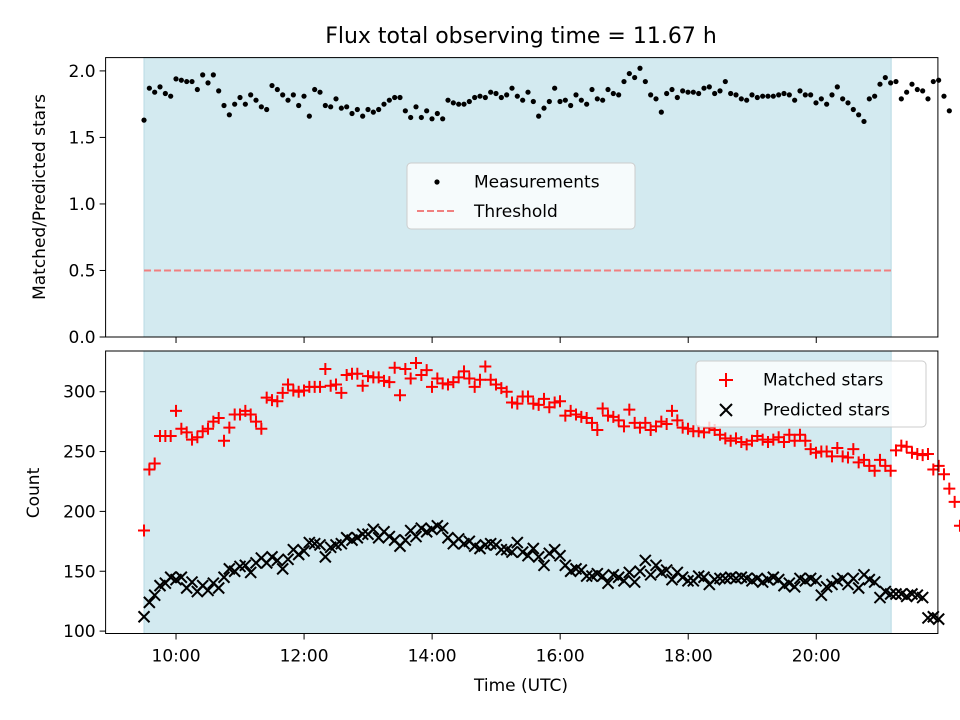  Describe the element at coordinates (432, 657) in the screenshot. I see `x-tick-label: 14:00` at that location.